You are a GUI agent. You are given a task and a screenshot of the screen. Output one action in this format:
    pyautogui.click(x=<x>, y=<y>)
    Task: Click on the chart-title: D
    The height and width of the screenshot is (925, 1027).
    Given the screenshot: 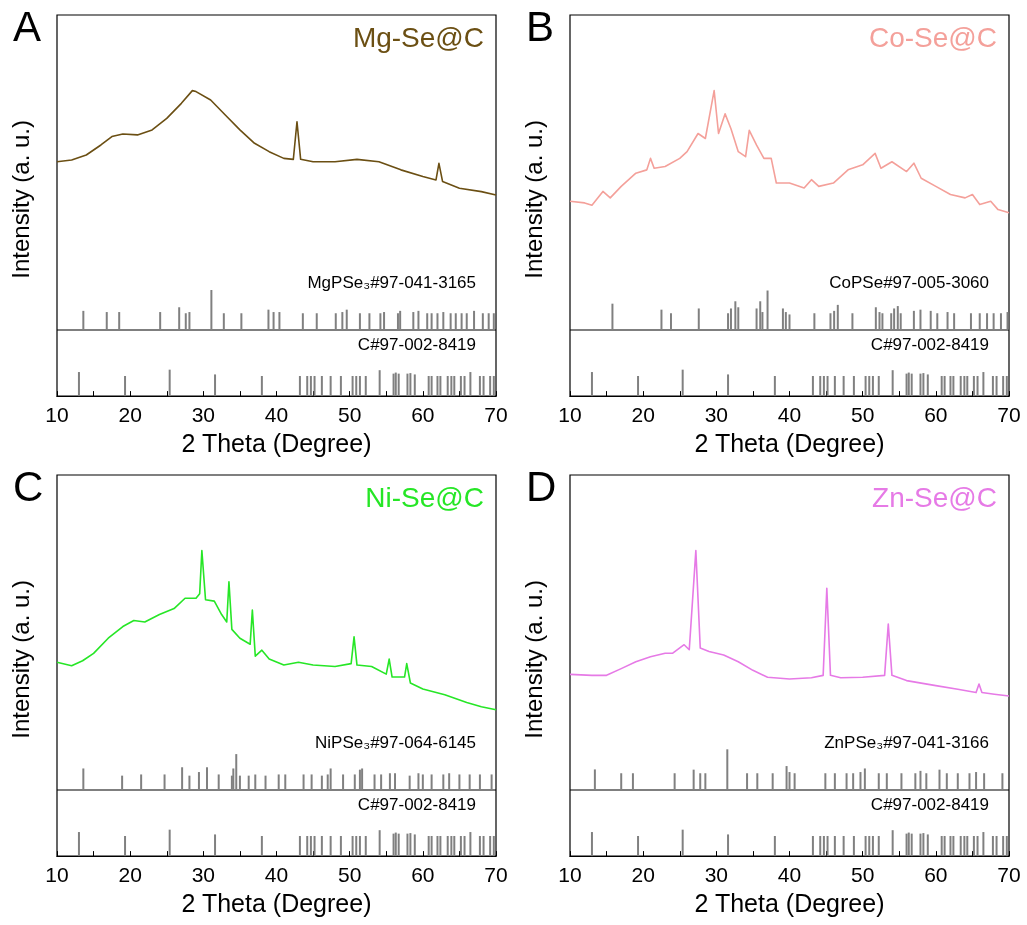 What is the action you would take?
    pyautogui.click(x=541, y=486)
    